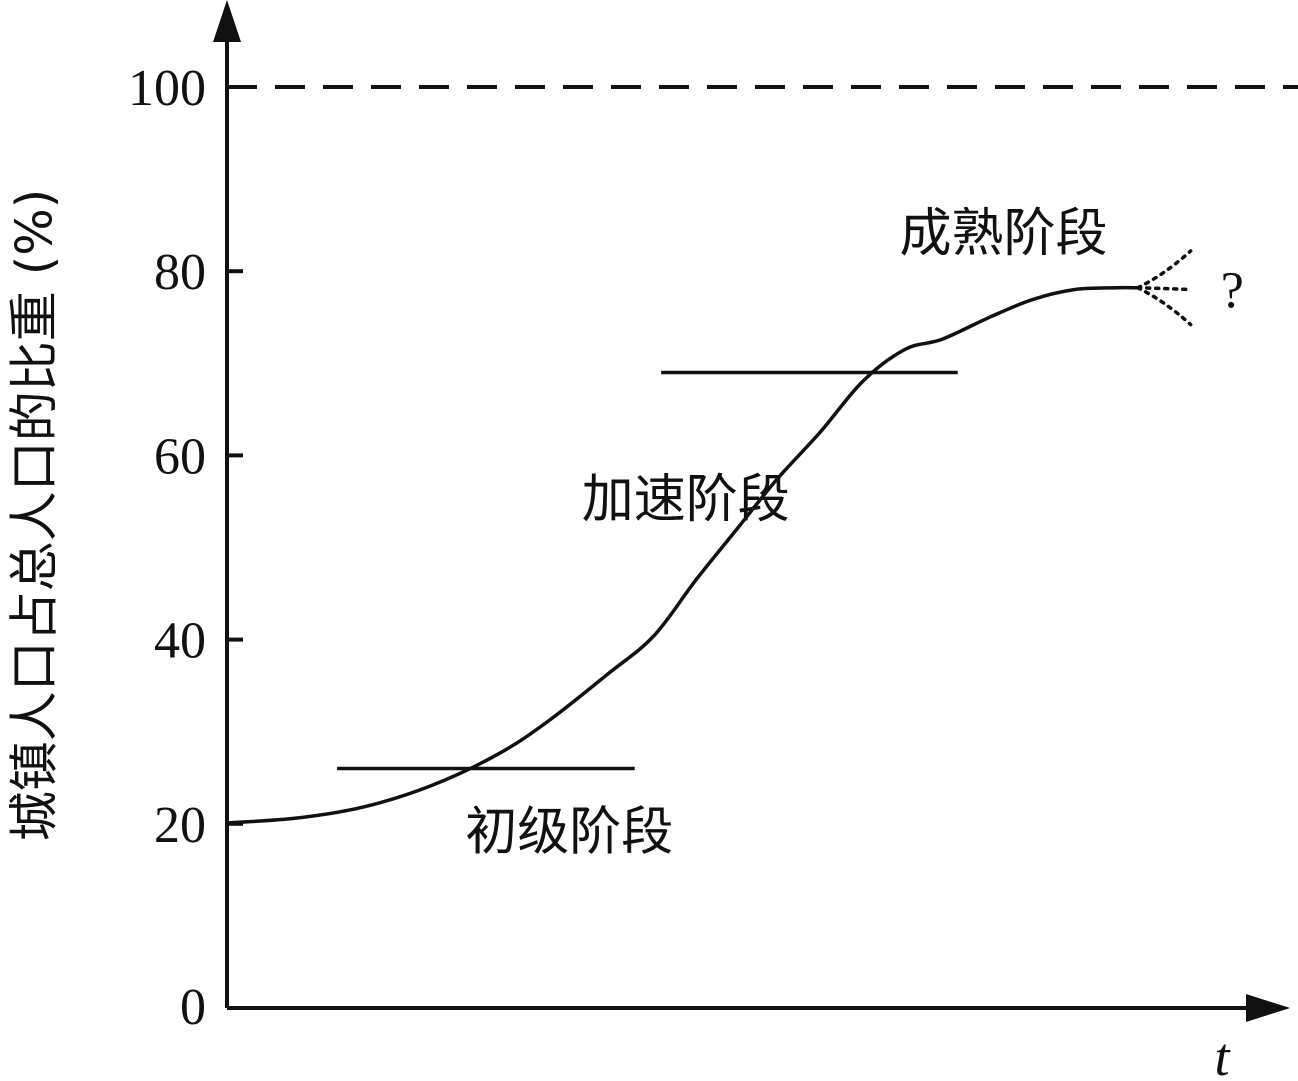 This screenshot has width=1298, height=1081. I want to click on y-tick-label: 100, so click(167, 88).